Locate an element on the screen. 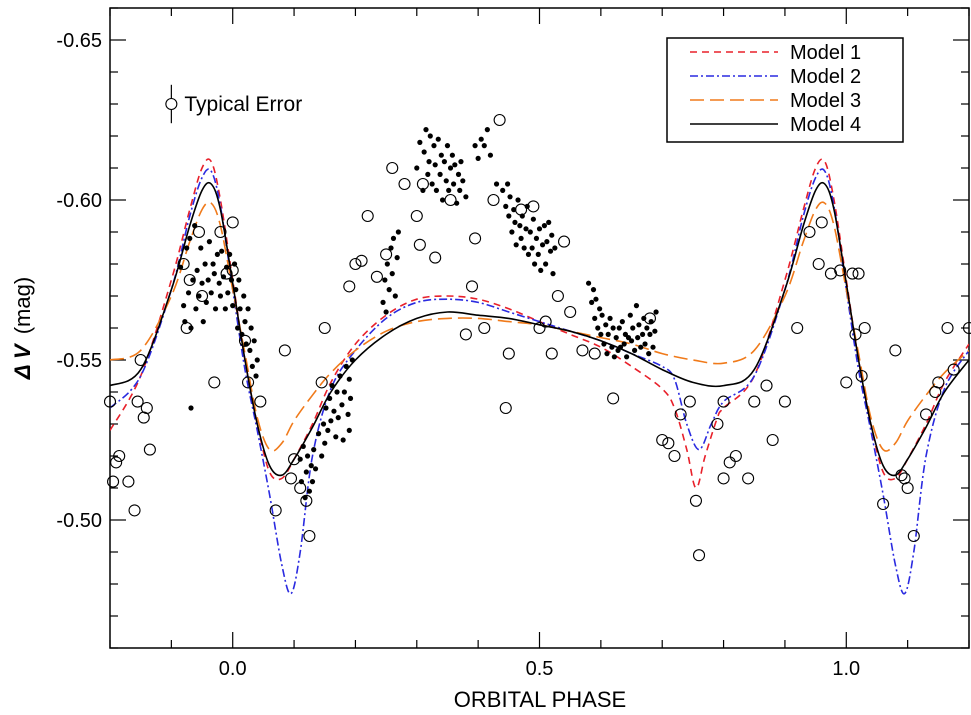 This screenshot has width=971, height=715. legend-label-model-1: Model 1 is located at coordinates (825, 53).